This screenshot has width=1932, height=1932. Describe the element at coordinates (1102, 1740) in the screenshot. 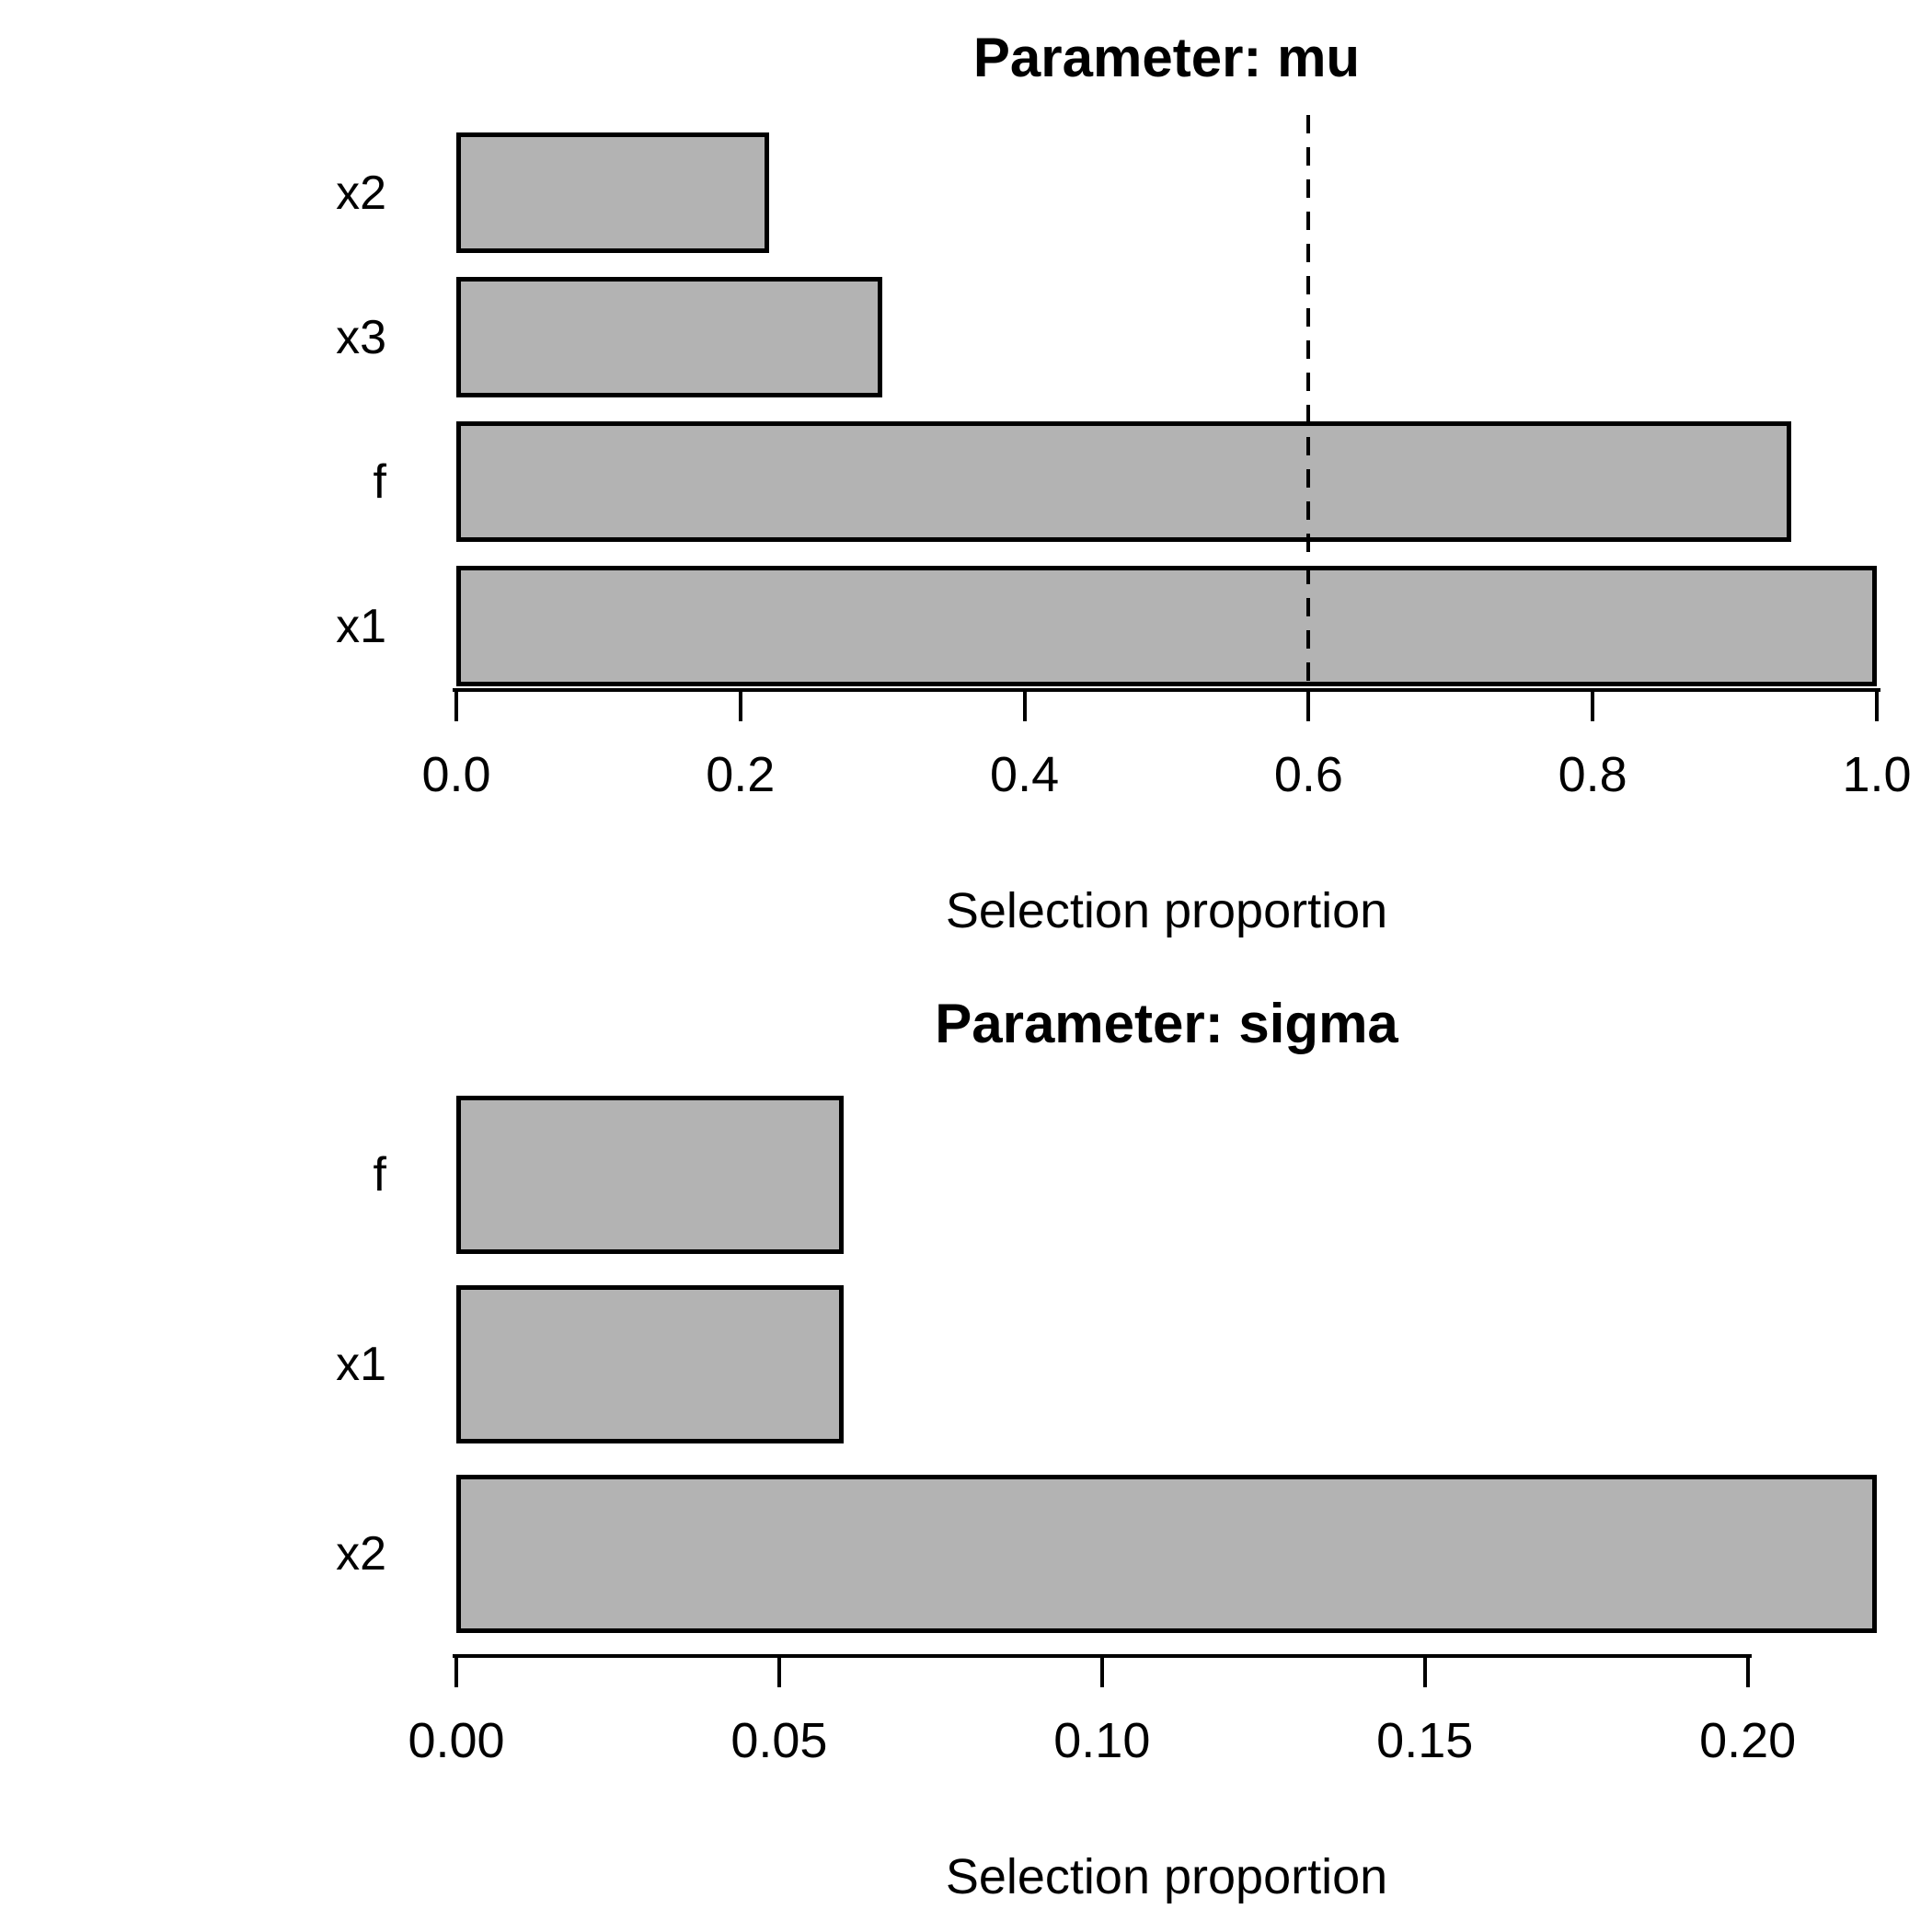

I see `x-axis-tick-label: 0.10` at that location.